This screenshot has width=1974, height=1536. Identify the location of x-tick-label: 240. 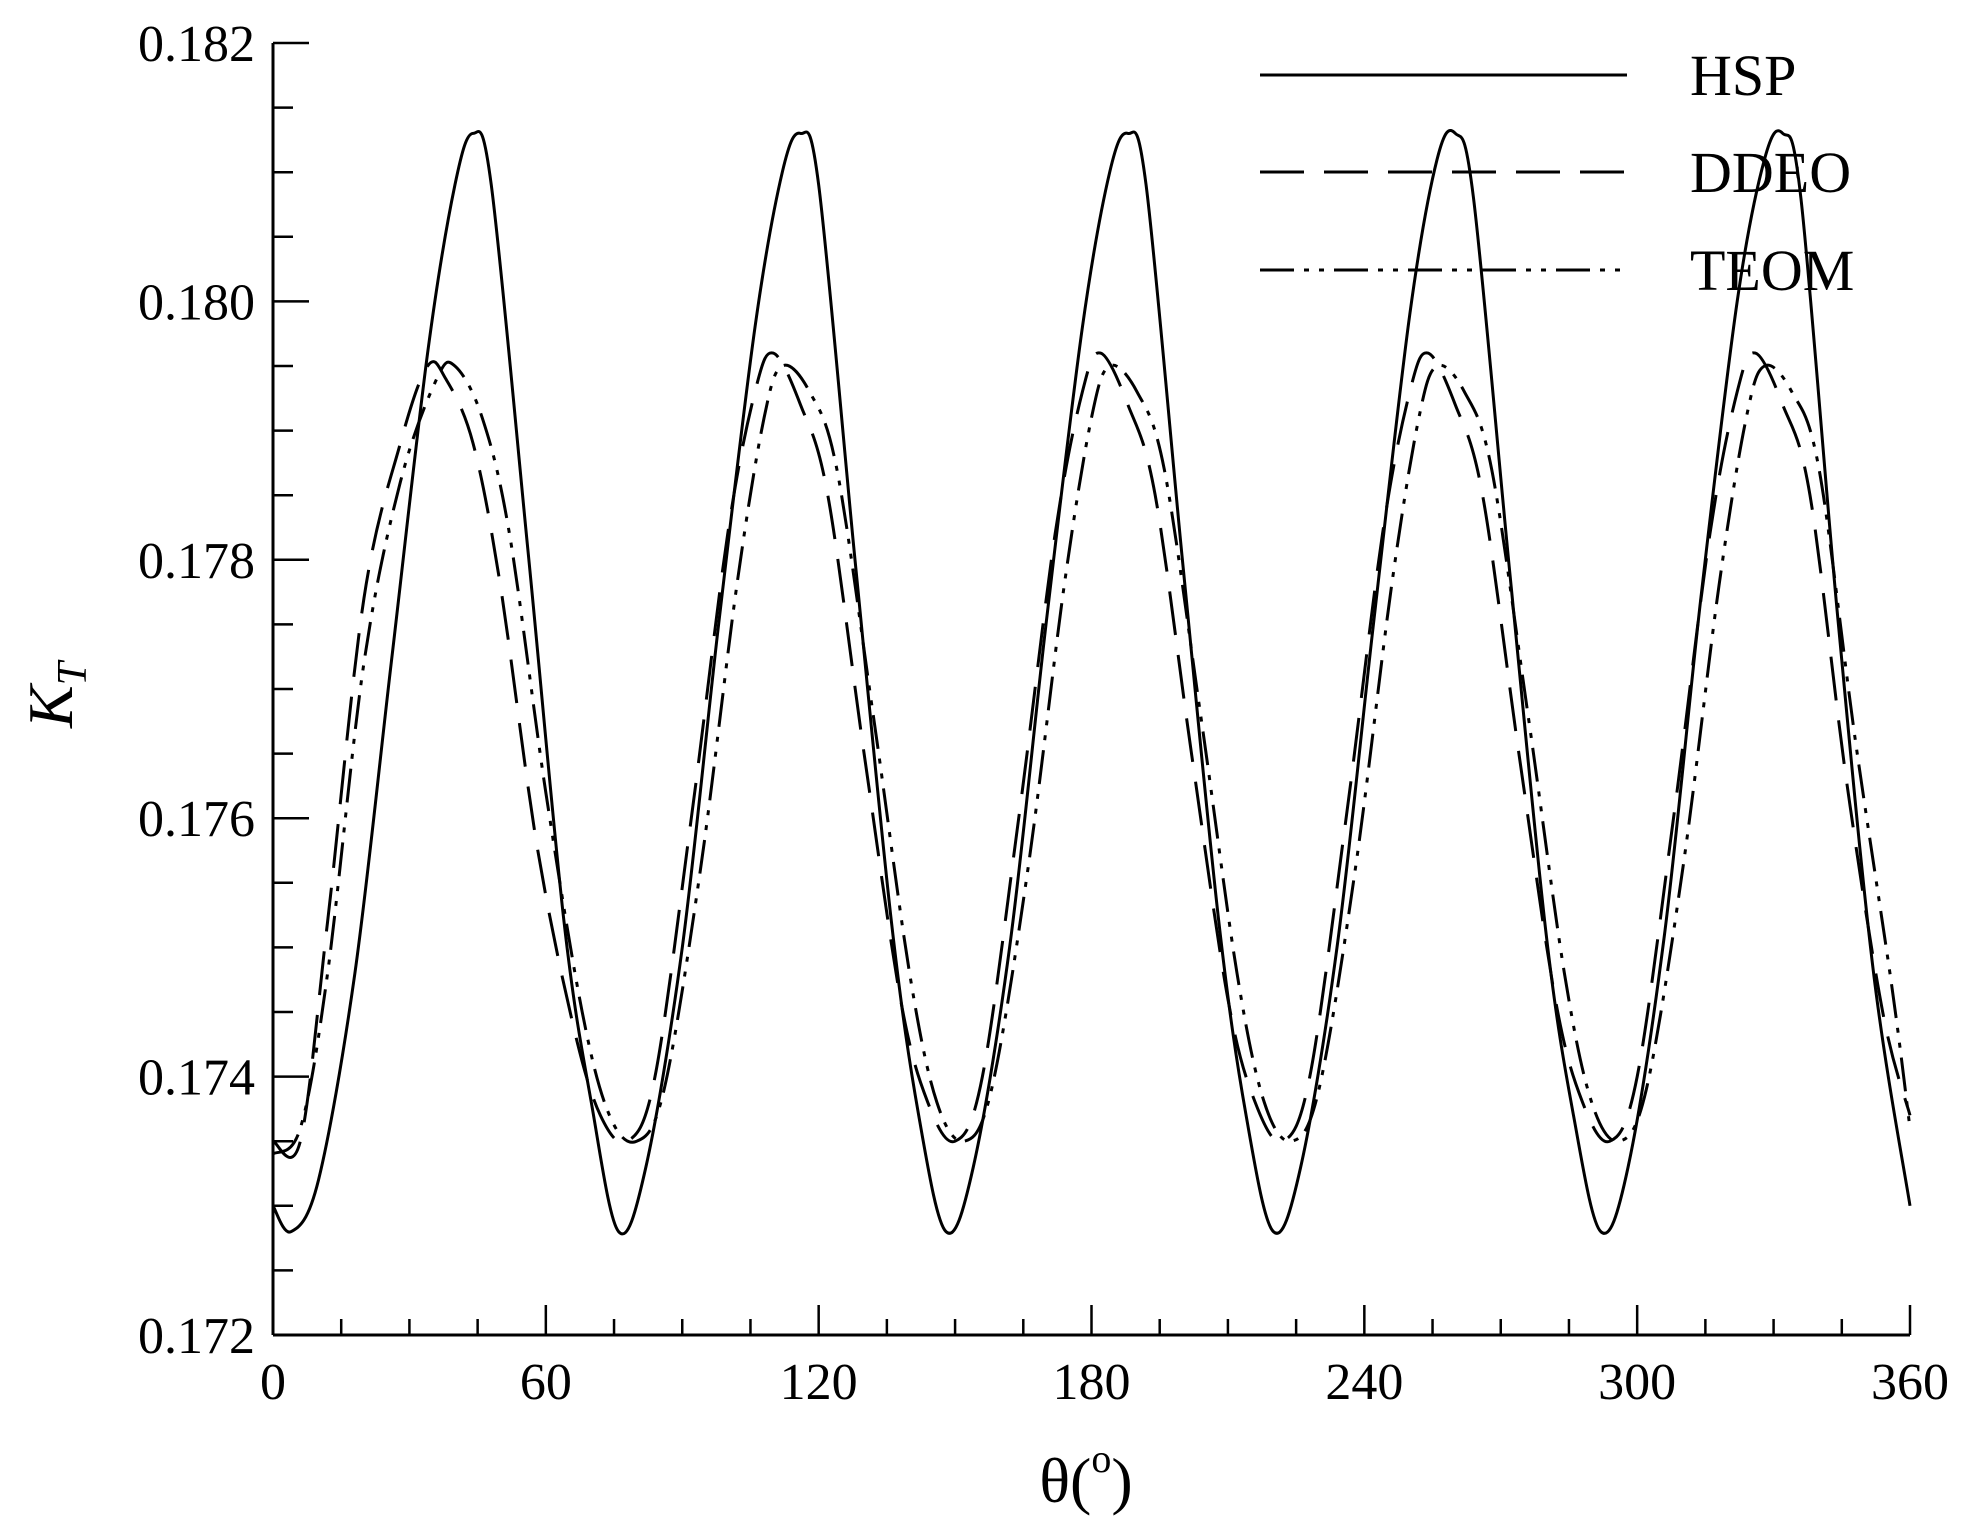
(1364, 1382).